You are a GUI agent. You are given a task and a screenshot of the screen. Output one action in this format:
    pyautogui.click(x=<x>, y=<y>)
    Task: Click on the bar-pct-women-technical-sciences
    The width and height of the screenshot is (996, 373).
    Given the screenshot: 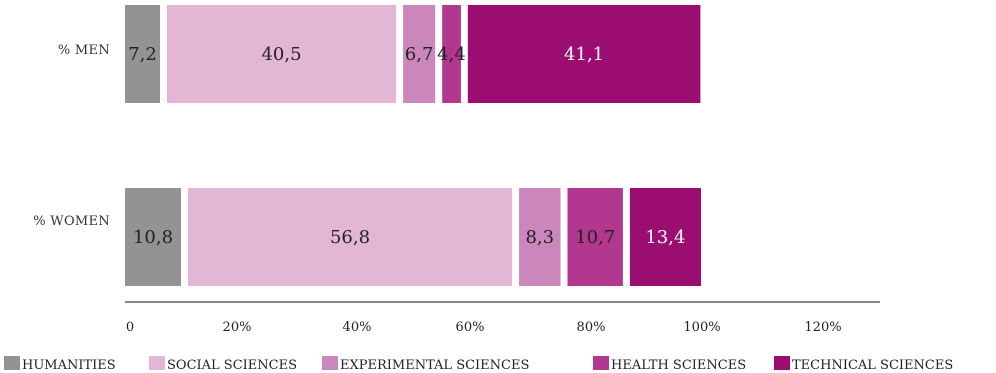 What is the action you would take?
    pyautogui.click(x=665, y=237)
    